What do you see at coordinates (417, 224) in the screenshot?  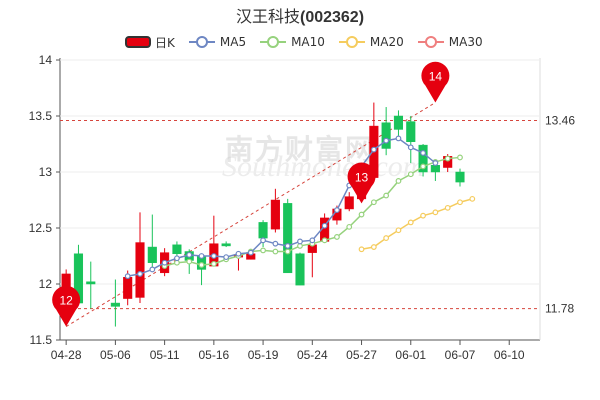 I see `ma20-line` at bounding box center [417, 224].